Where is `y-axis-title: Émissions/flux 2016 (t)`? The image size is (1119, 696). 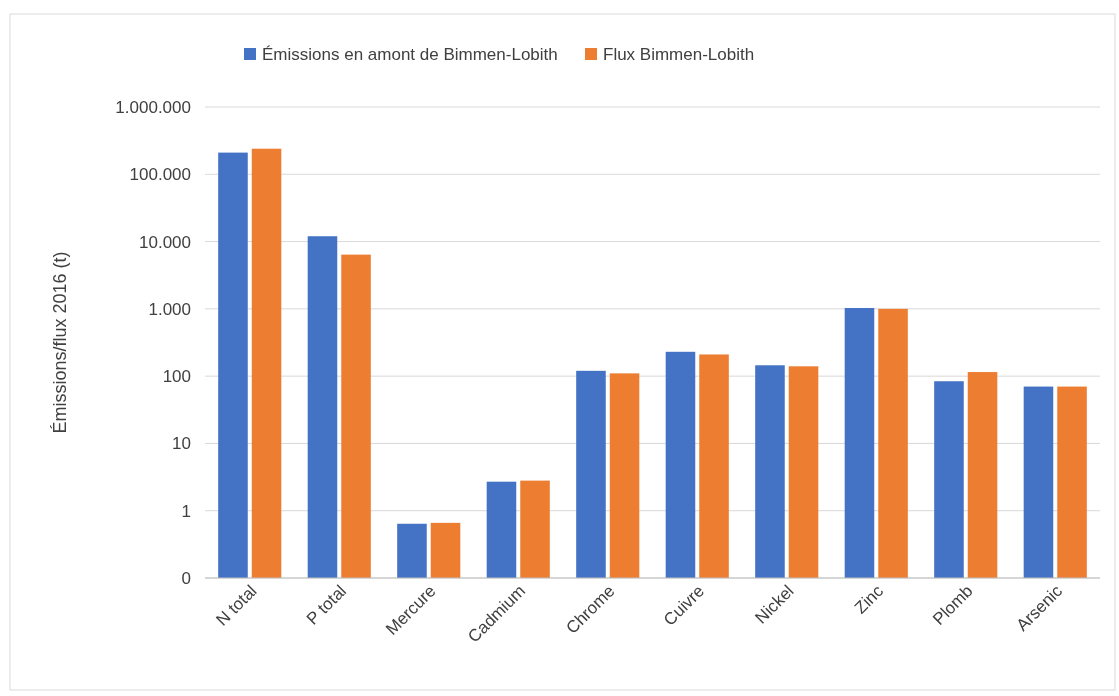 y-axis-title: Émissions/flux 2016 (t) is located at coordinates (60, 342).